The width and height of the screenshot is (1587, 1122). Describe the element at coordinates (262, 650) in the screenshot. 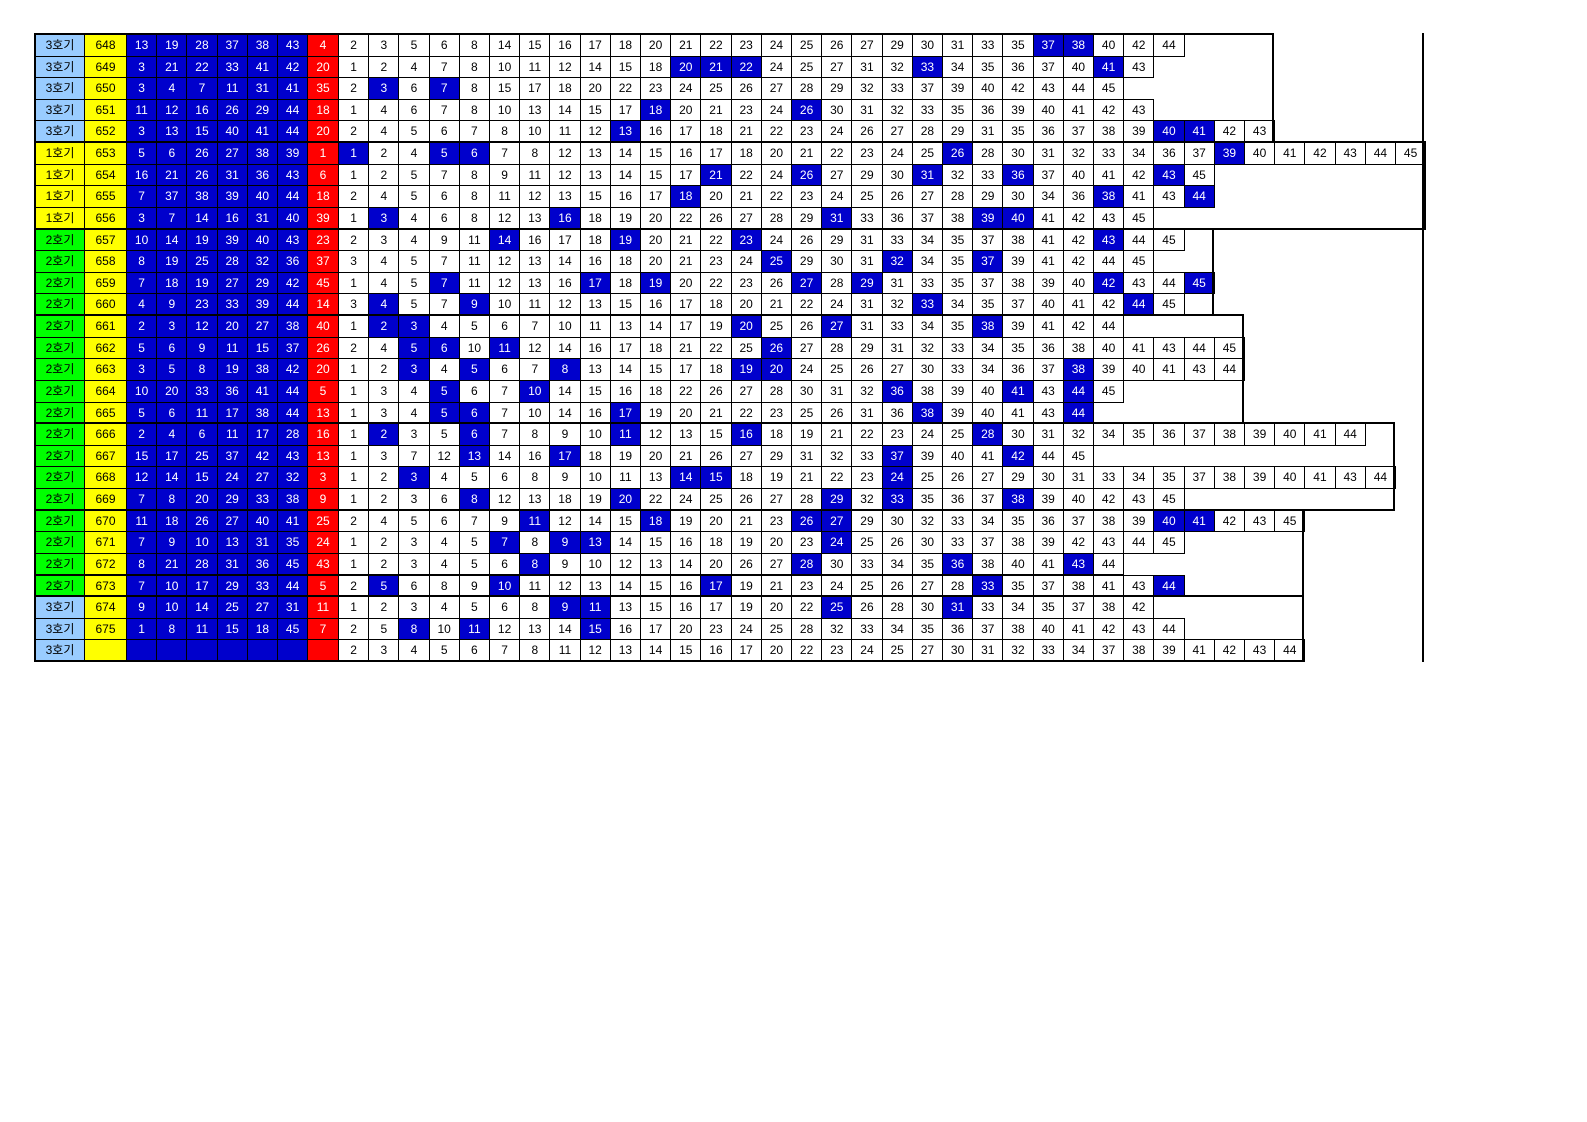

I see `main-number-cell` at that location.